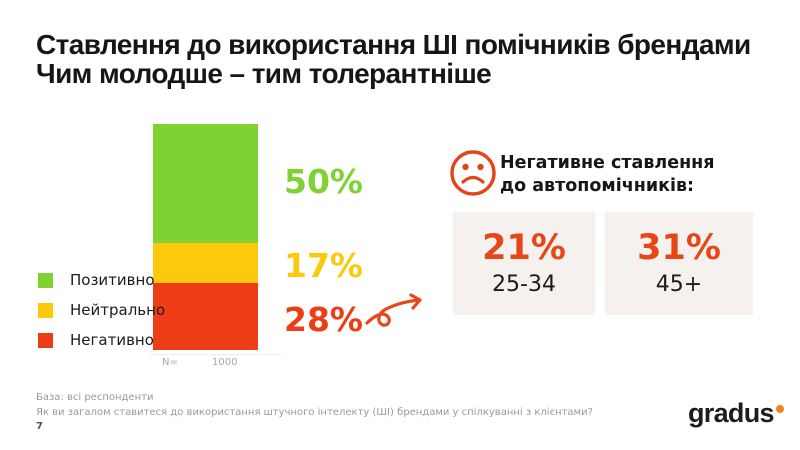 This screenshot has width=800, height=450. Describe the element at coordinates (779, 409) in the screenshot. I see `gradus-logo-dot-icon` at that location.